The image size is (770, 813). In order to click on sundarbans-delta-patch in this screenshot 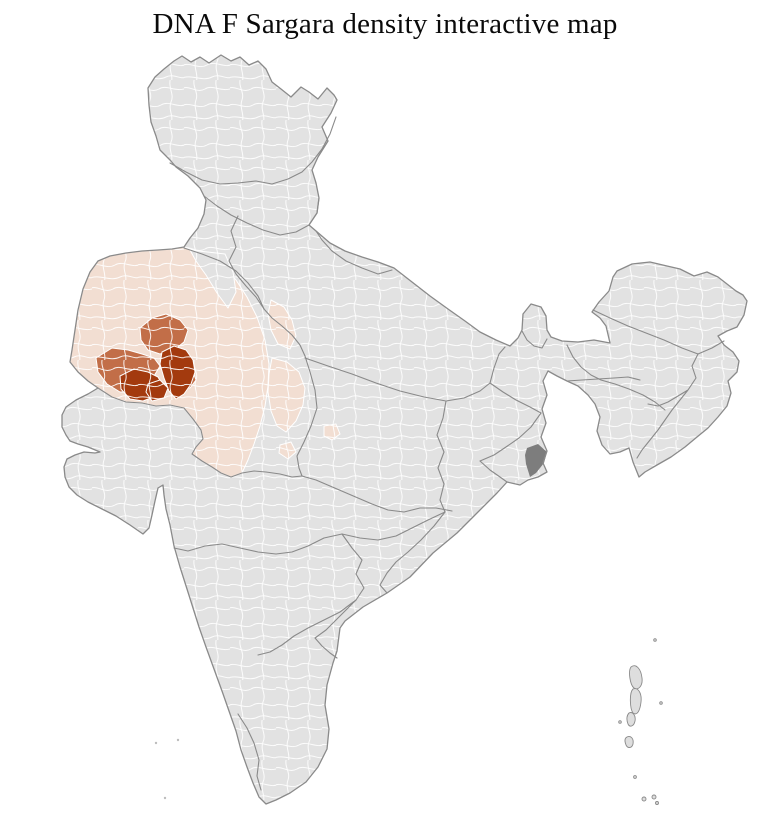, I will do `click(536, 460)`.